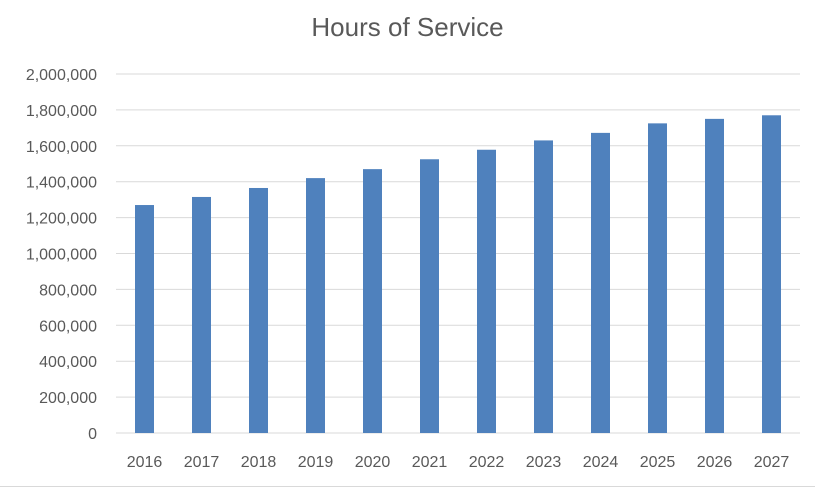 Image resolution: width=815 pixels, height=489 pixels. Describe the element at coordinates (544, 462) in the screenshot. I see `x-tick-label: 2023` at that location.